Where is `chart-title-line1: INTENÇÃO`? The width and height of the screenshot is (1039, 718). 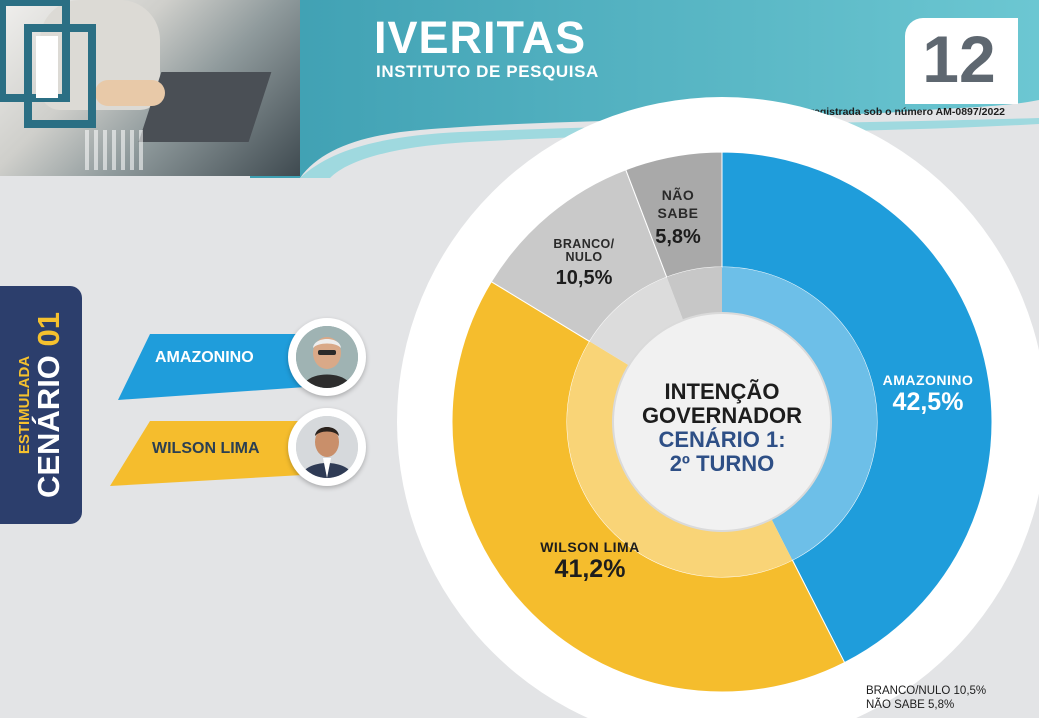 chart-title-line1: INTENÇÃO is located at coordinates (722, 391).